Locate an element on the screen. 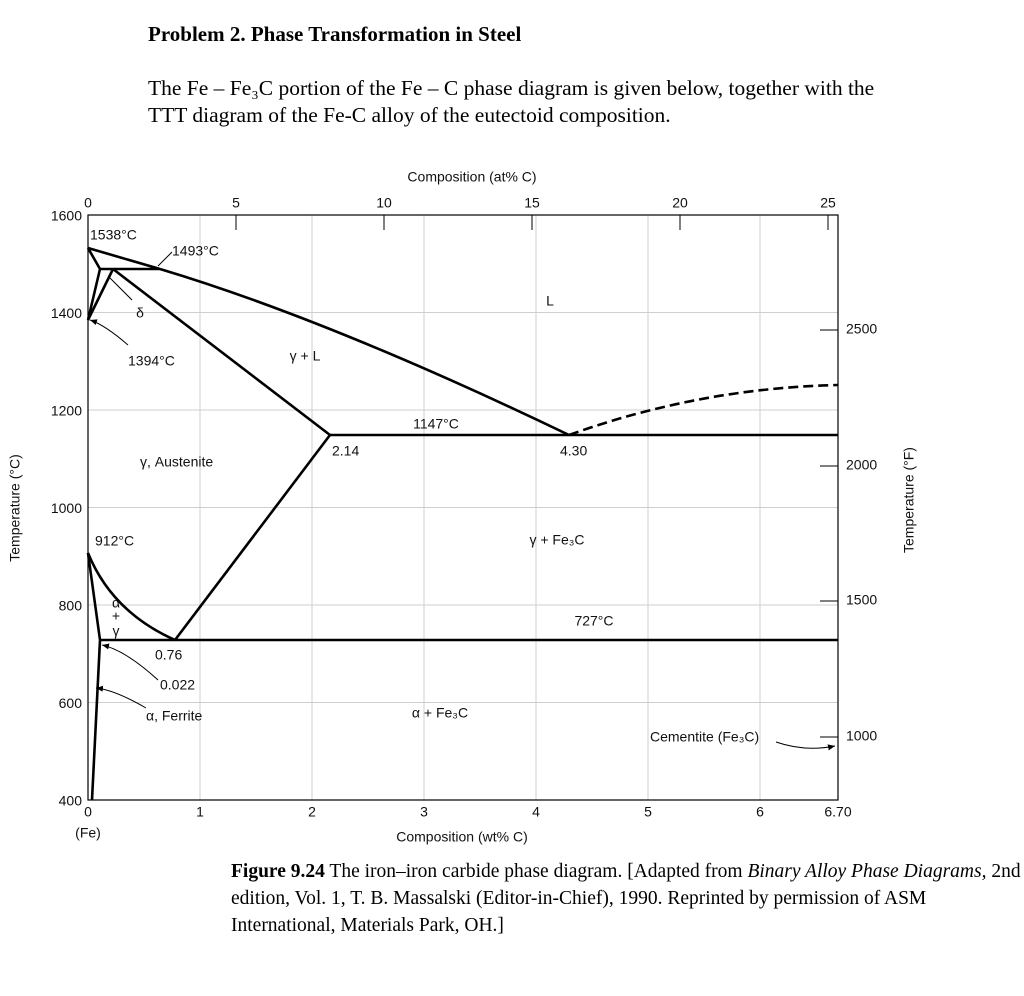 Image resolution: width=1024 pixels, height=996 pixels. x-tick-label: 3 is located at coordinates (424, 812).